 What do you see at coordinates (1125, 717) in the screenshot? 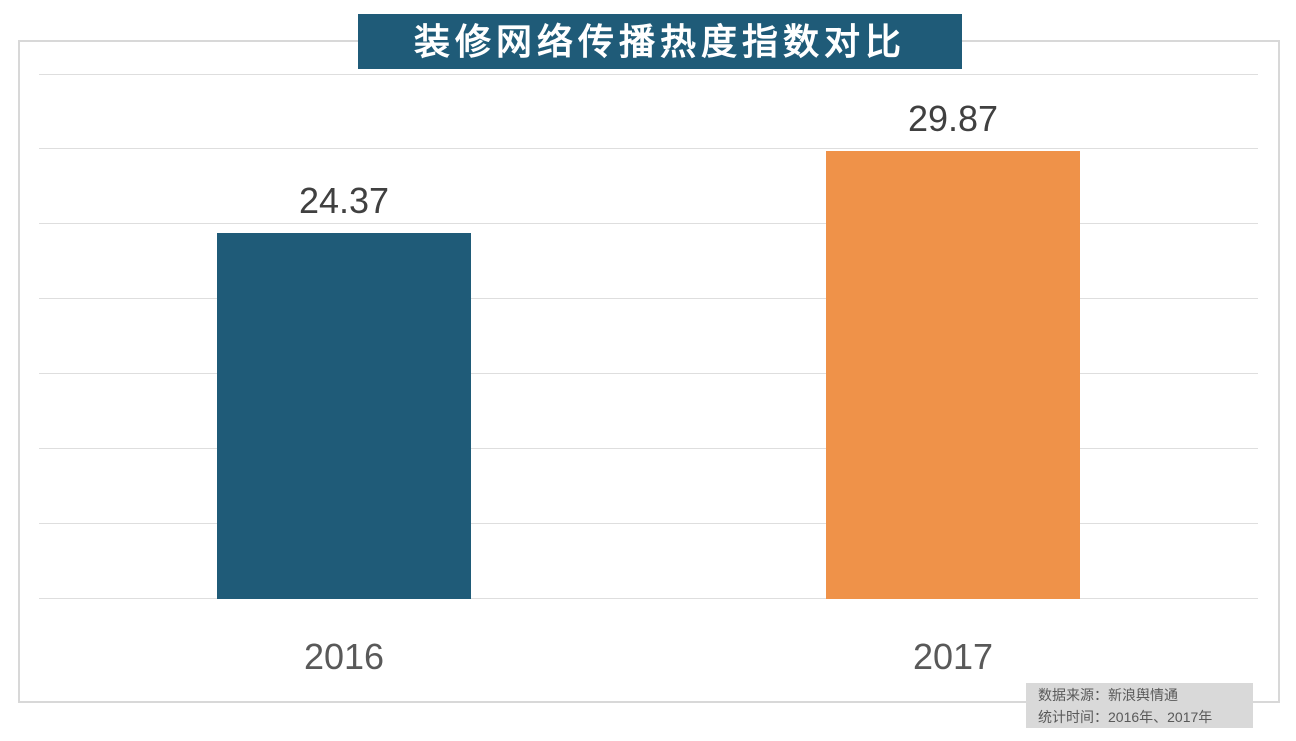
I see `source-line-stat-period: 统计时间：2016年、2017年` at bounding box center [1125, 717].